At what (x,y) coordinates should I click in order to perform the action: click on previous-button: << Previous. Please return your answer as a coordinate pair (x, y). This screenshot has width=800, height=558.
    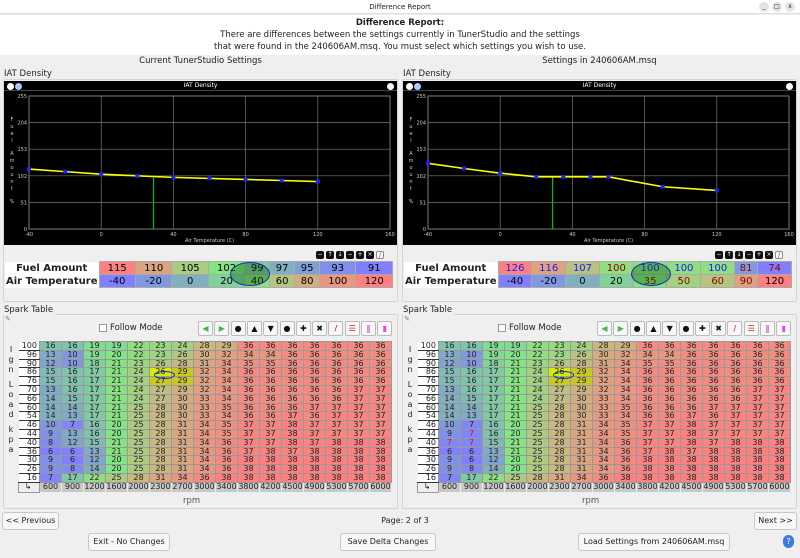
    Looking at the image, I should click on (30, 521).